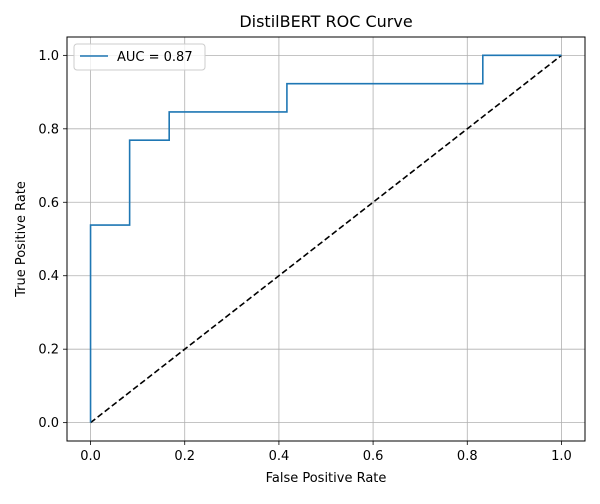  I want to click on x-tick-label: 0.6, so click(373, 456).